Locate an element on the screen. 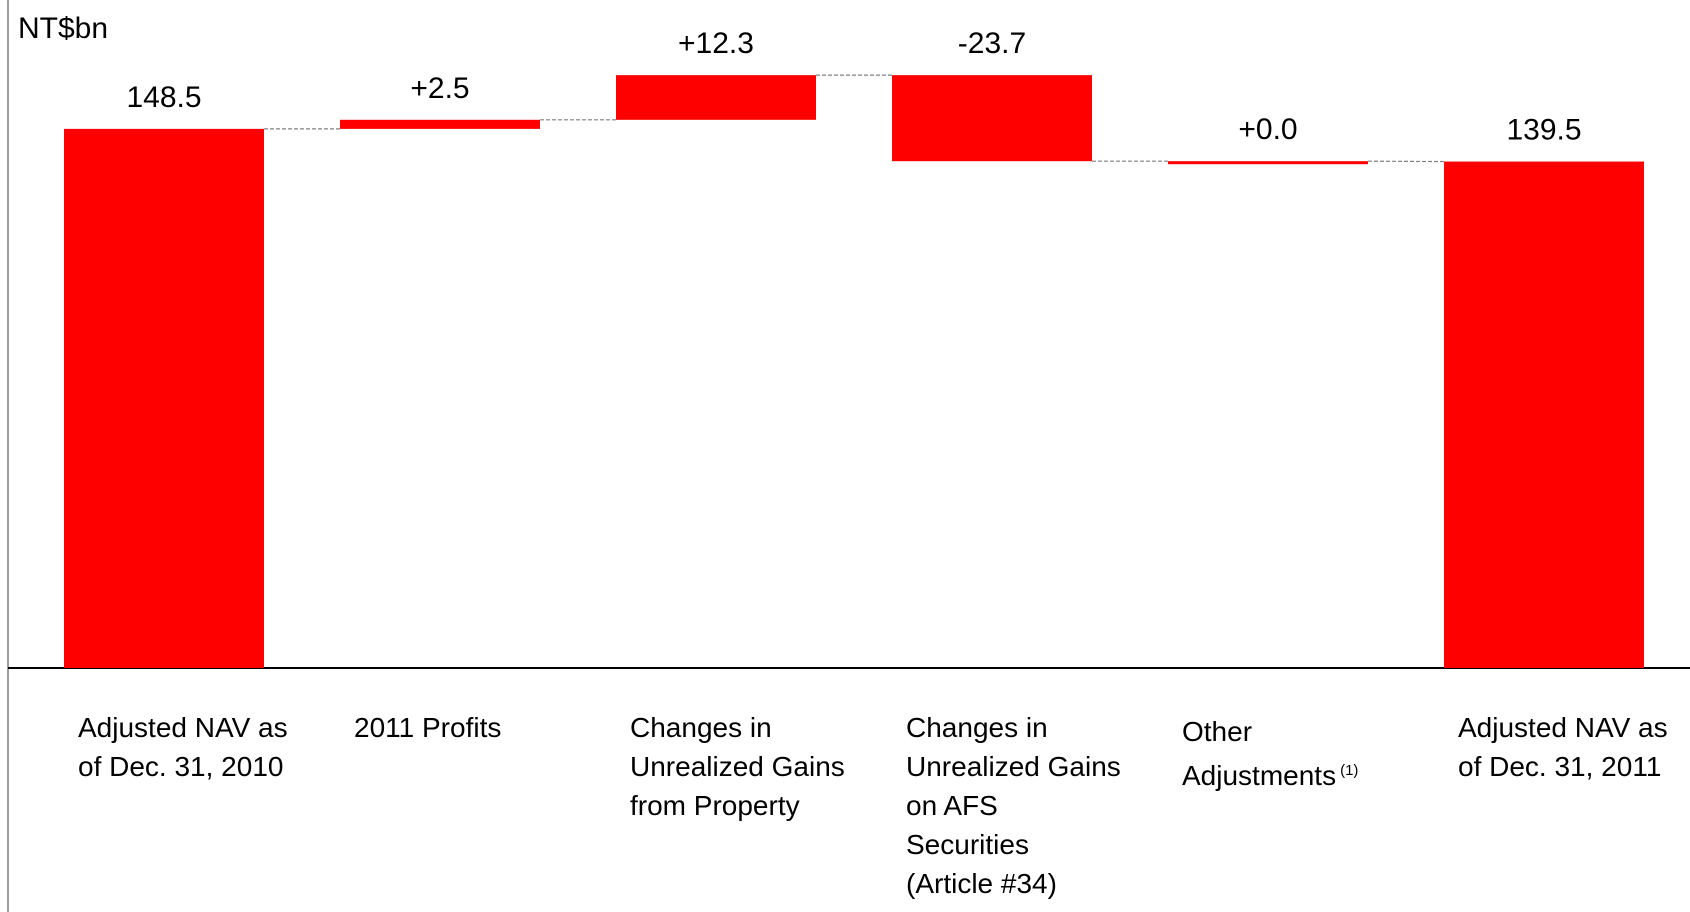 This screenshot has width=1690, height=912. category-label: Other Adjustments (1) is located at coordinates (1289, 753).